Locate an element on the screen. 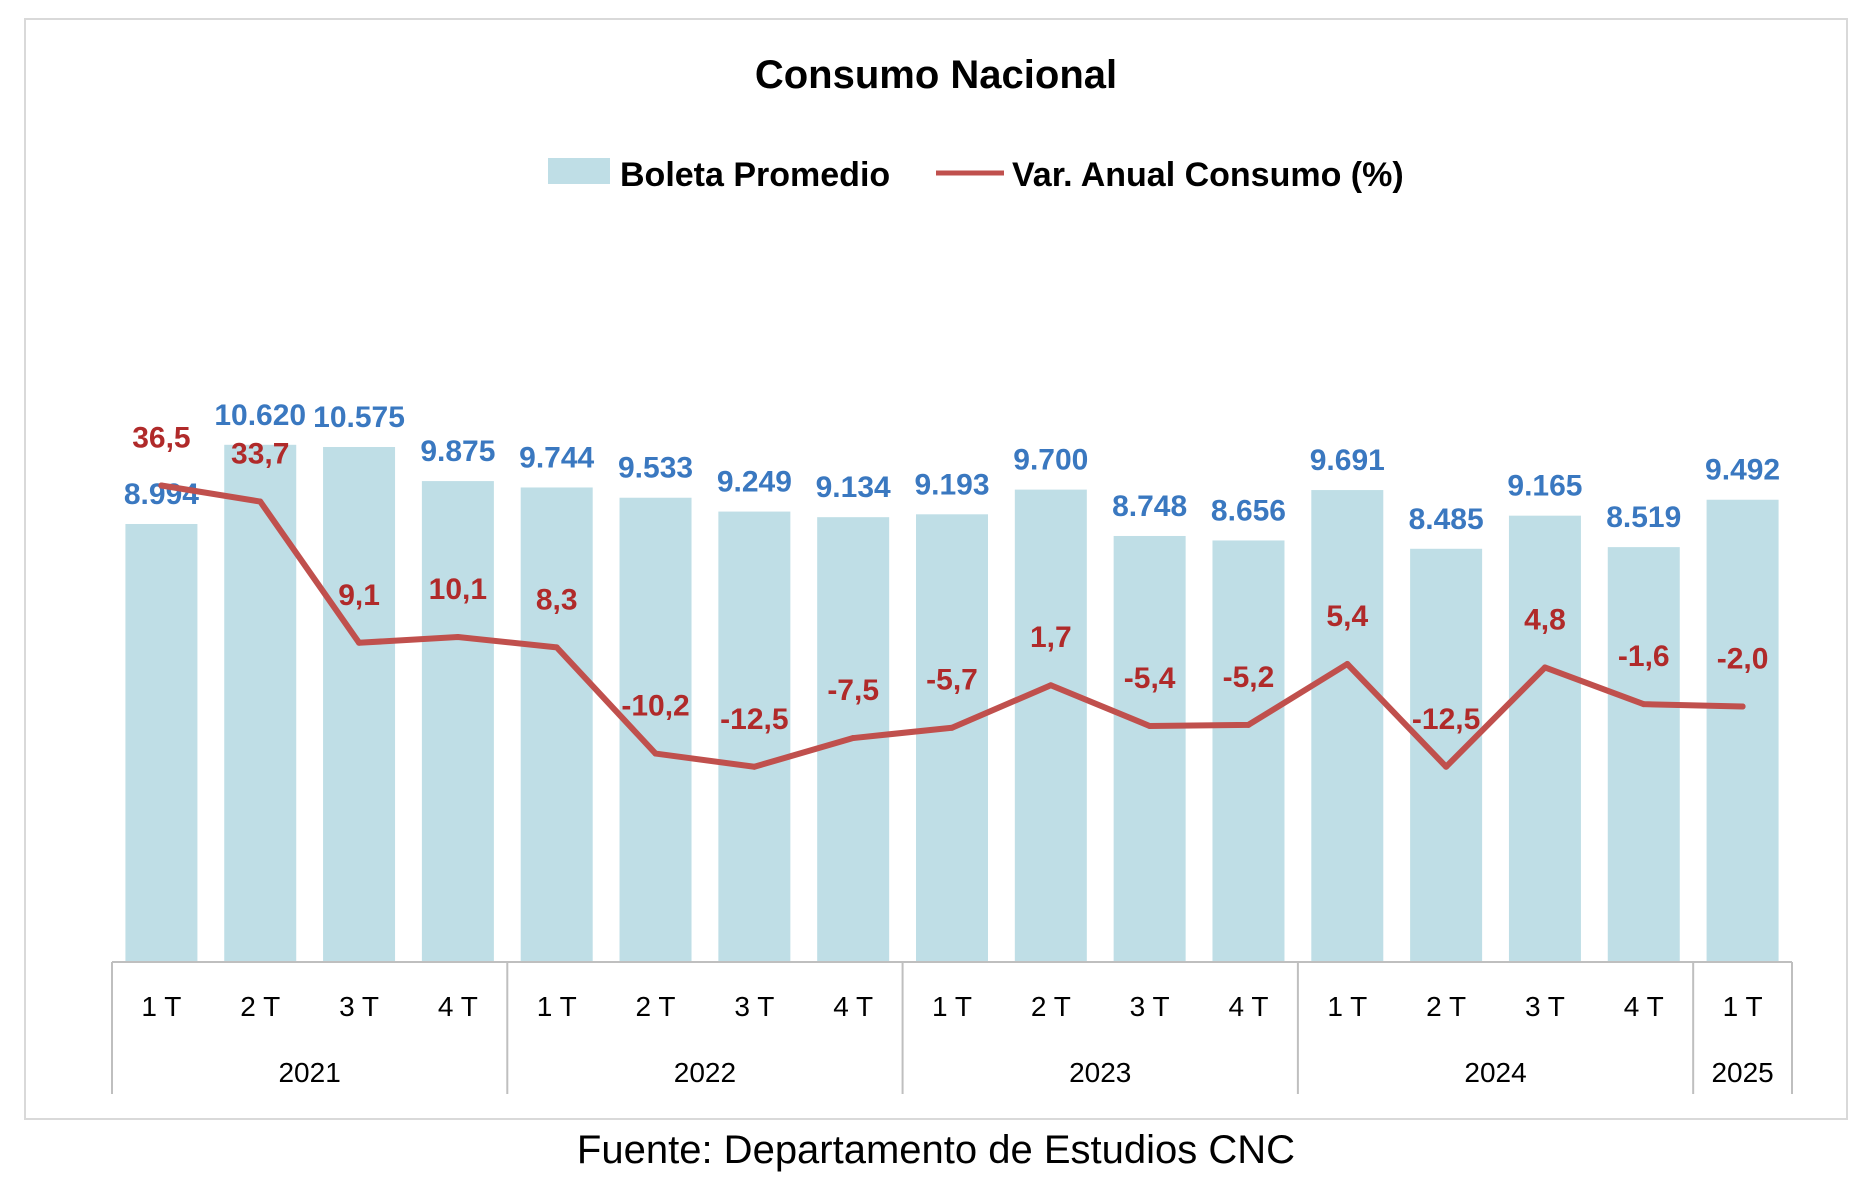  line-data-label: -1,6 is located at coordinates (1644, 656).